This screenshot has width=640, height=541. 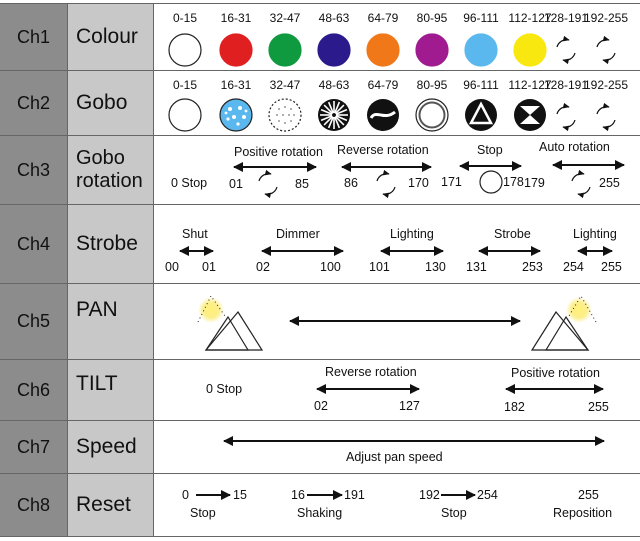 I want to click on label-stop-range: Stop, so click(x=490, y=150).